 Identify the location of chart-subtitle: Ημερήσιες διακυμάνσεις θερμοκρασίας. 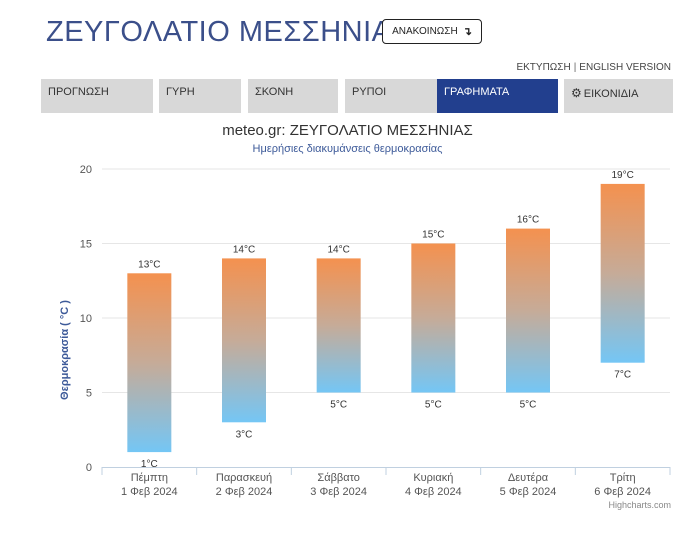
(347, 149).